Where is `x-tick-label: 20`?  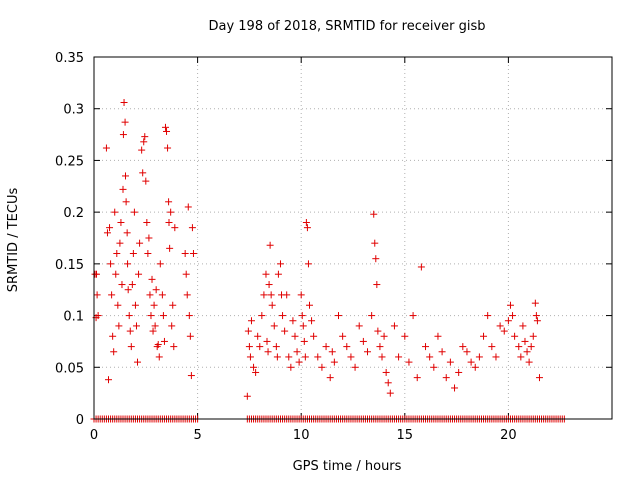
x-tick-label: 20 is located at coordinates (508, 435).